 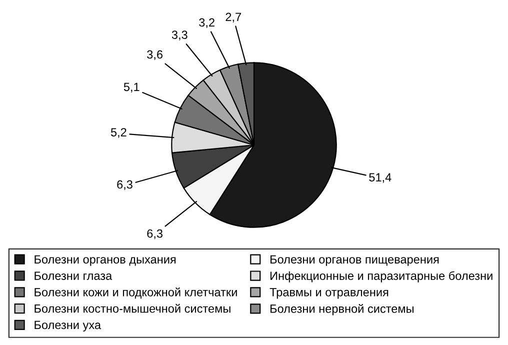 I want to click on legend-label: Болезни нервной системы, so click(x=342, y=310).